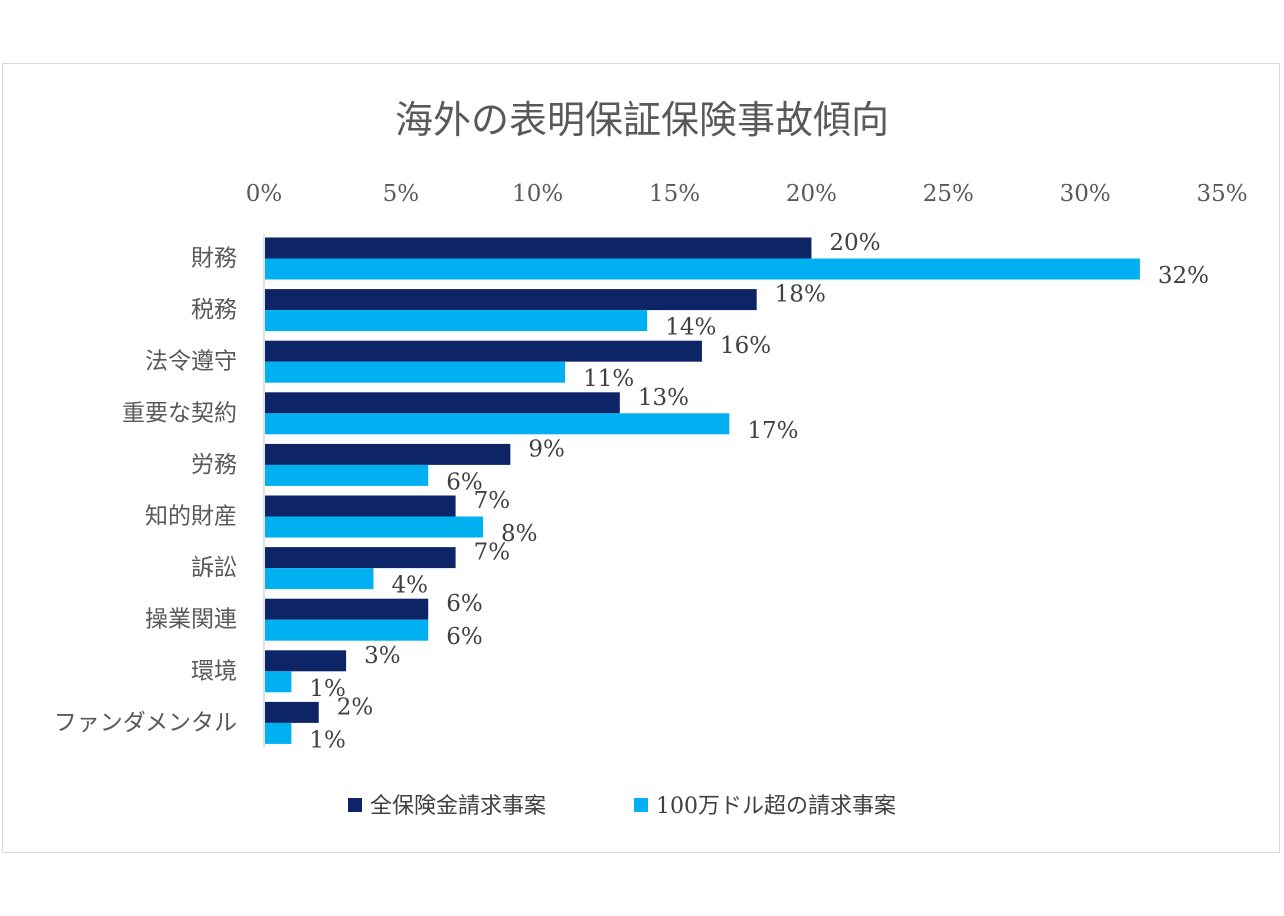  I want to click on category-label: 税務, so click(214, 310).